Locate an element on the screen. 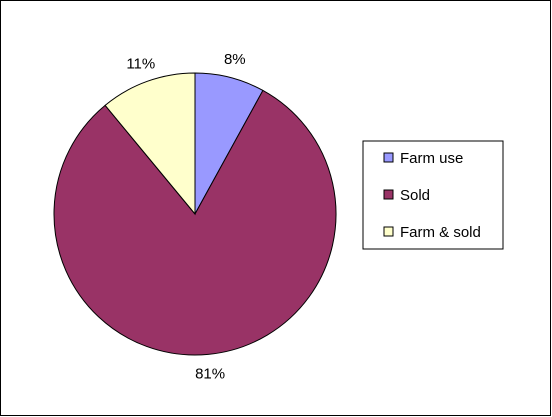 The width and height of the screenshot is (552, 417). legend-label-sold: Sold is located at coordinates (415, 195).